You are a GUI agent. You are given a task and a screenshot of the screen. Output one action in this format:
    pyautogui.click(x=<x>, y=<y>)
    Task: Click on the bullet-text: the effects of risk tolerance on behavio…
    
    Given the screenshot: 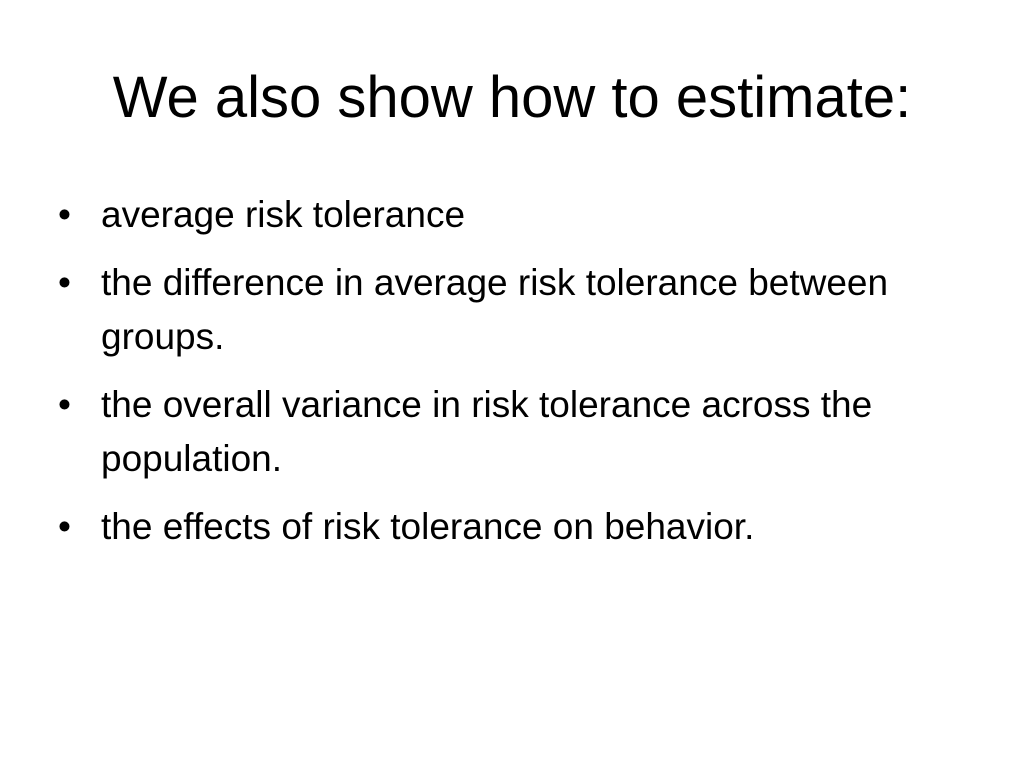 What is the action you would take?
    pyautogui.click(x=428, y=526)
    